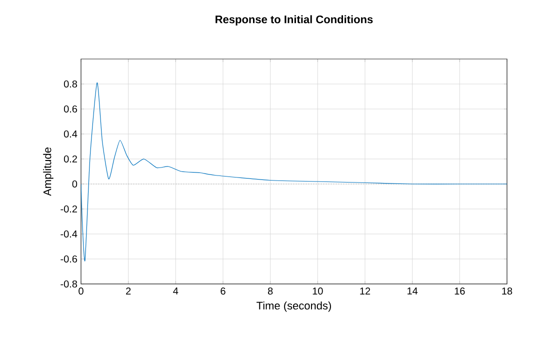 This screenshot has width=560, height=337. What do you see at coordinates (69, 234) in the screenshot?
I see `y-tick-label: -0.4` at bounding box center [69, 234].